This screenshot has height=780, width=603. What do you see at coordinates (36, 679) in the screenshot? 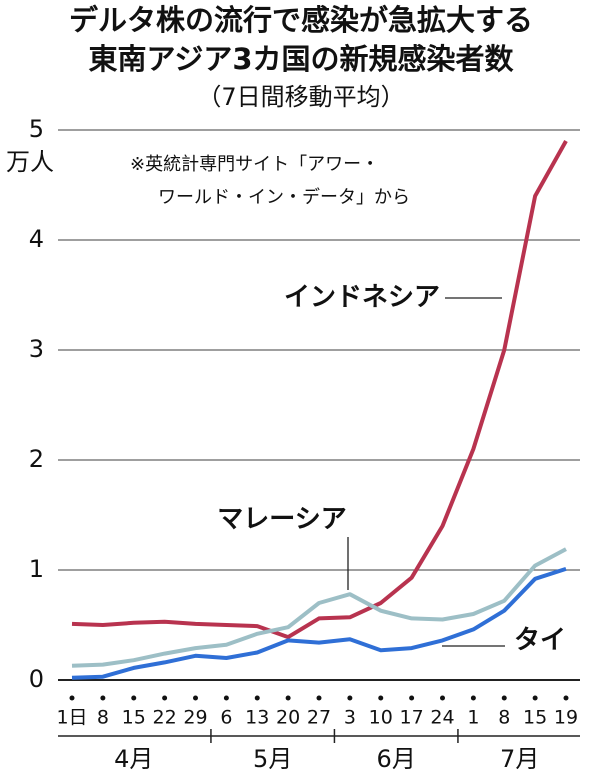
I see `y-tick-label: 0` at bounding box center [36, 679].